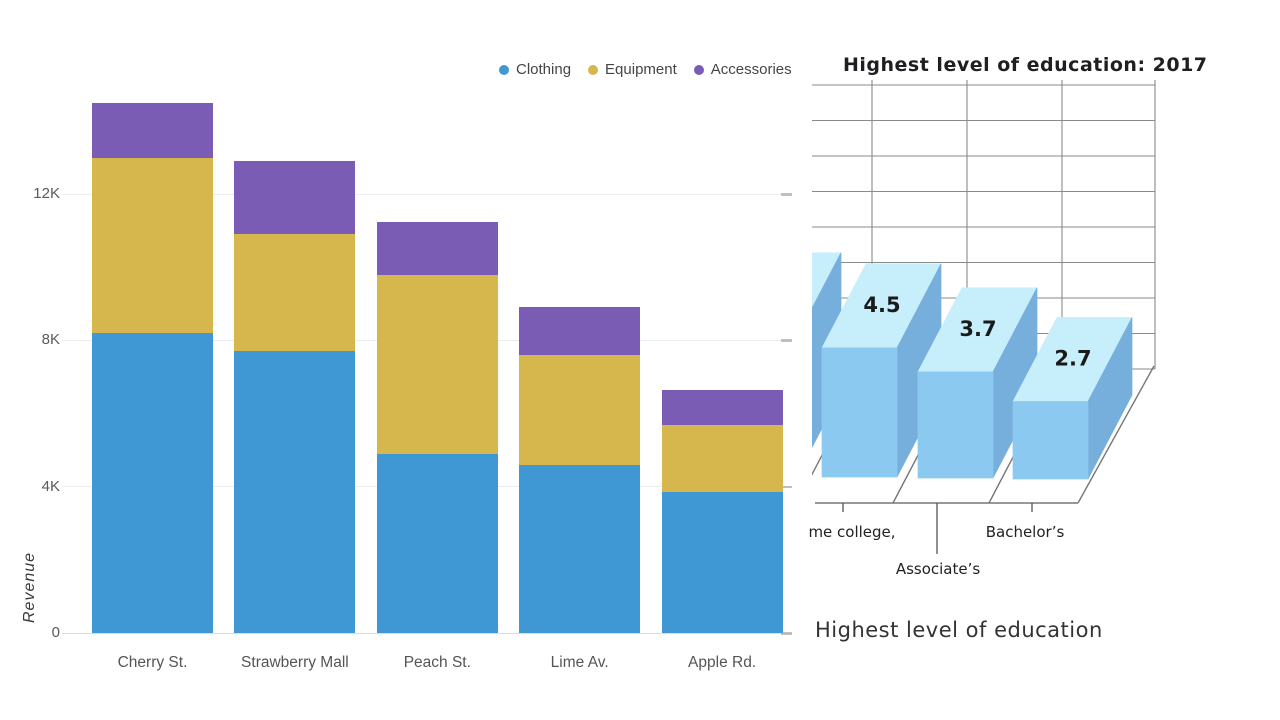  I want to click on legend-item-accessories: Accessories, so click(742, 69).